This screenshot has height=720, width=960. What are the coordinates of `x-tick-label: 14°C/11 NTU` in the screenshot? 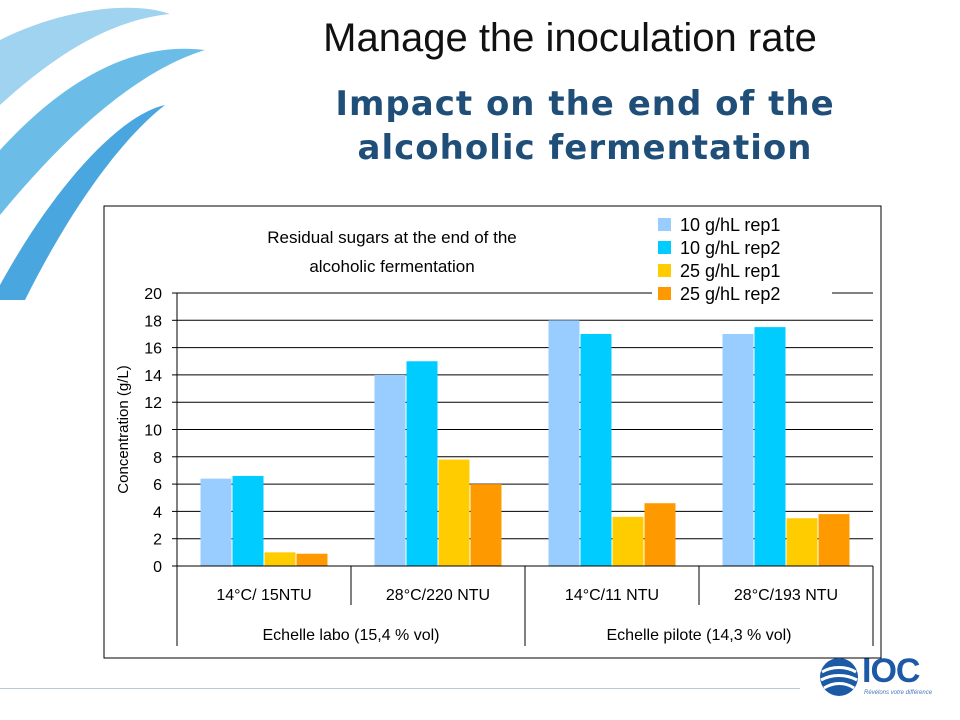 It's located at (612, 595).